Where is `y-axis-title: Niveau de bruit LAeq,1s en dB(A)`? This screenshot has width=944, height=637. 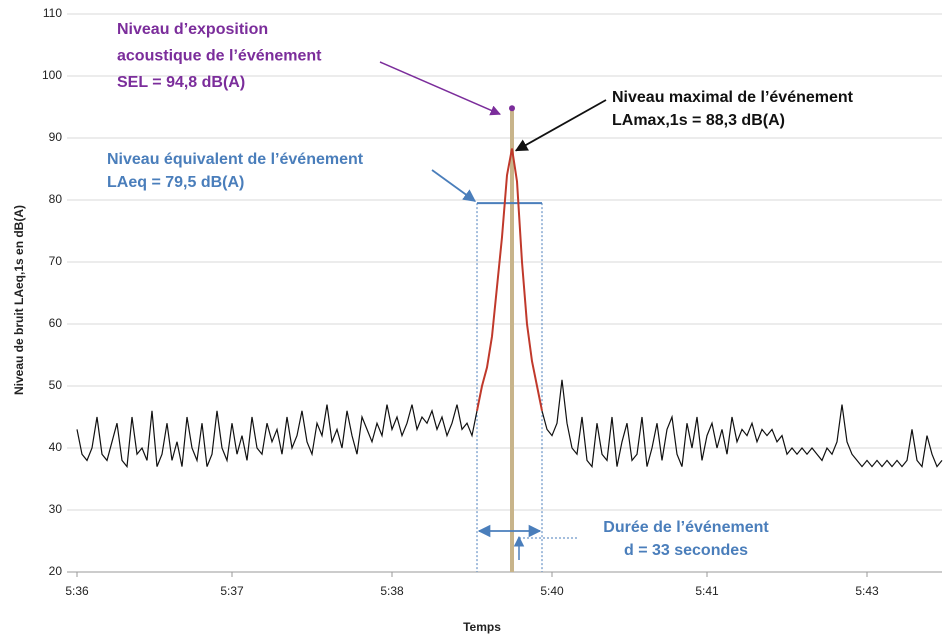
y-axis-title: Niveau de bruit LAeq,1s en dB(A) is located at coordinates (19, 300).